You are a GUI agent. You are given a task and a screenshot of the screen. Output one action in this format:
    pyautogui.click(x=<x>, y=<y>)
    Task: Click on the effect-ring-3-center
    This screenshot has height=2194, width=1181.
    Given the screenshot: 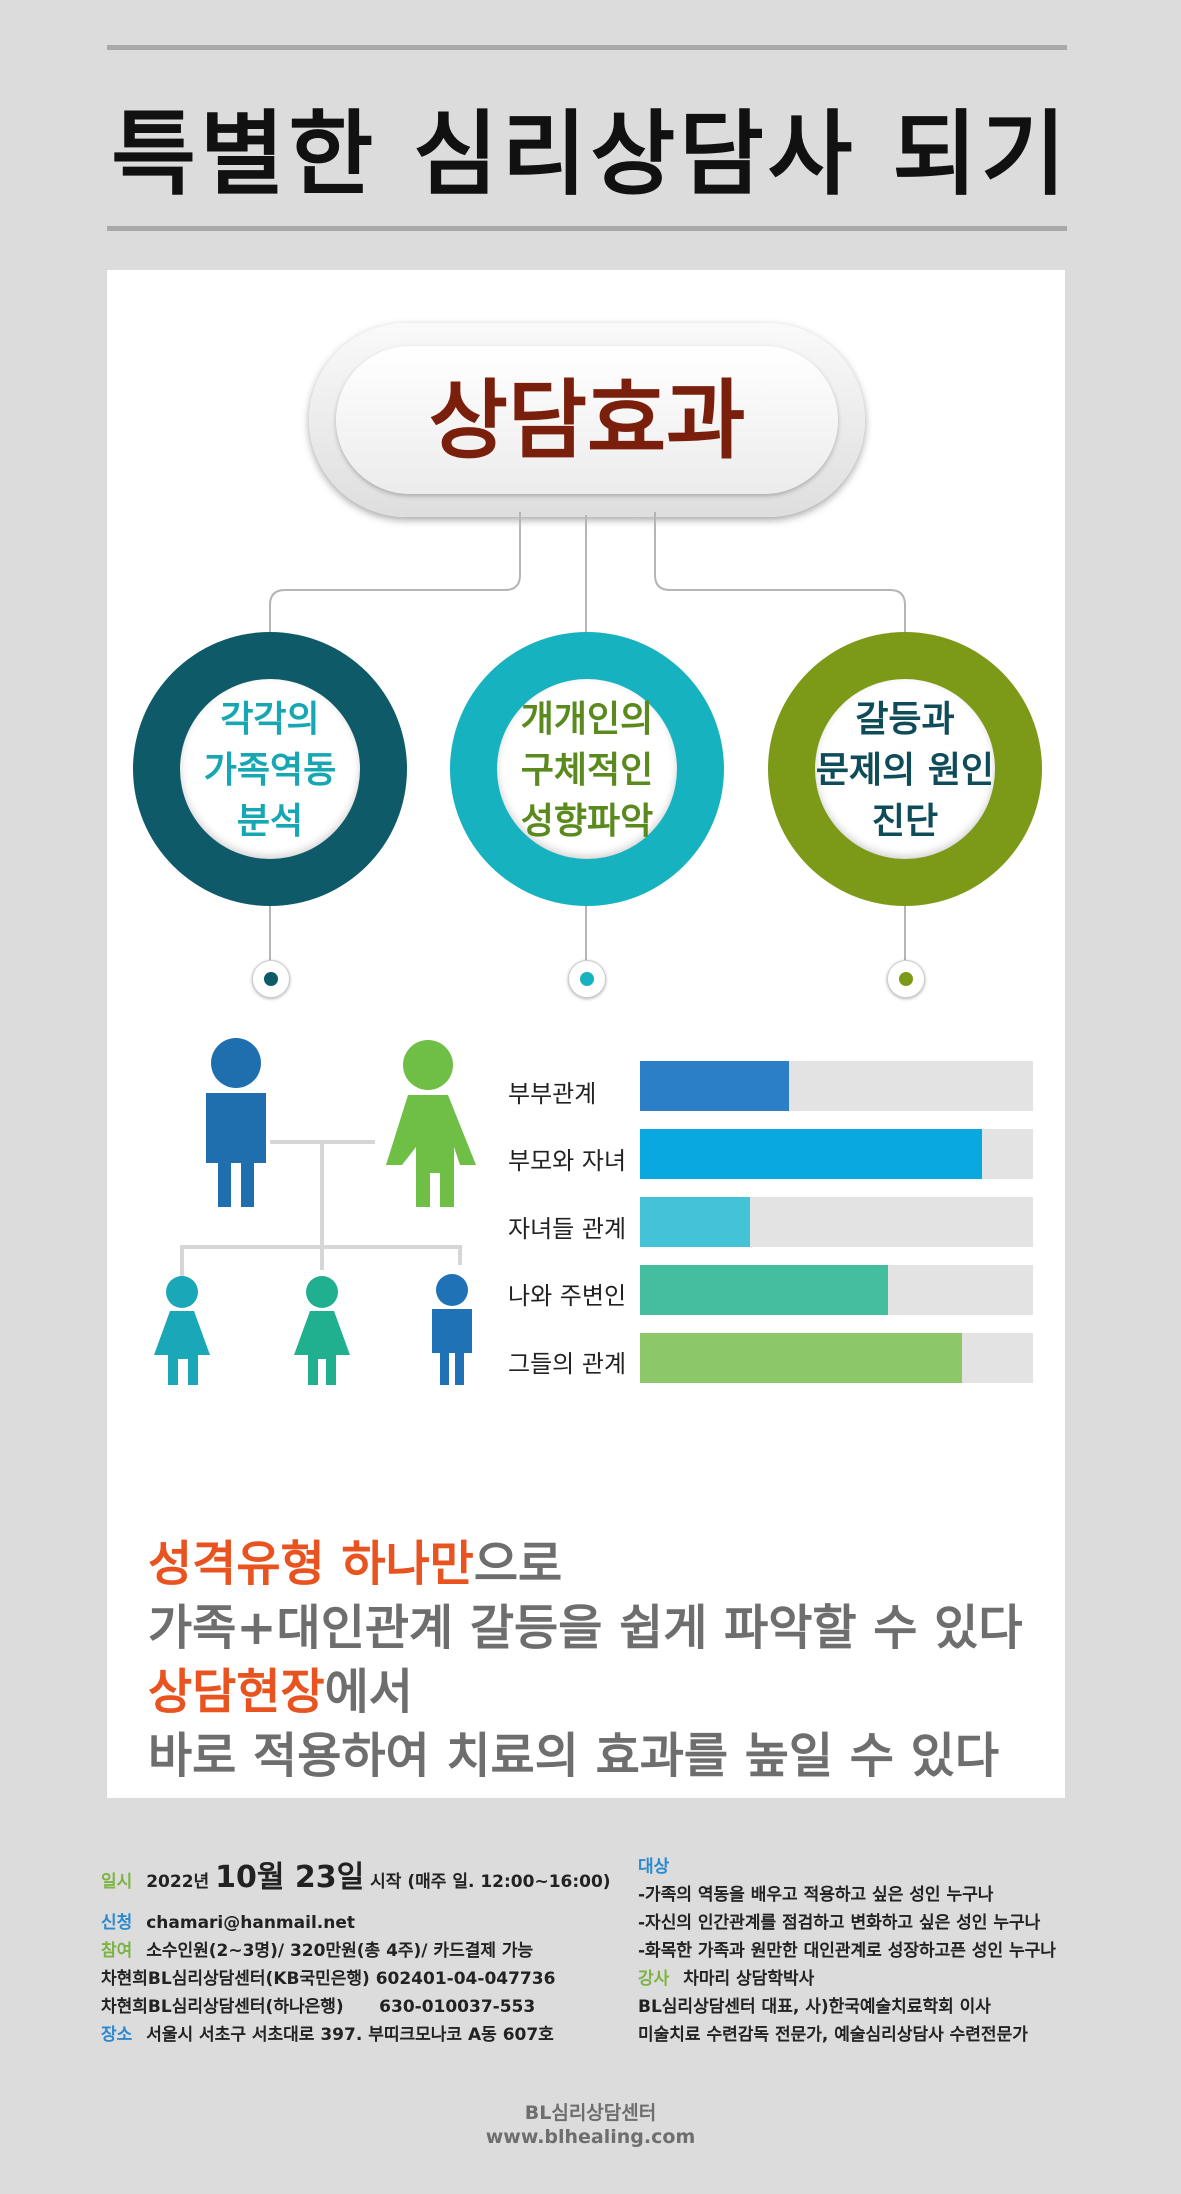 What is the action you would take?
    pyautogui.click(x=905, y=769)
    